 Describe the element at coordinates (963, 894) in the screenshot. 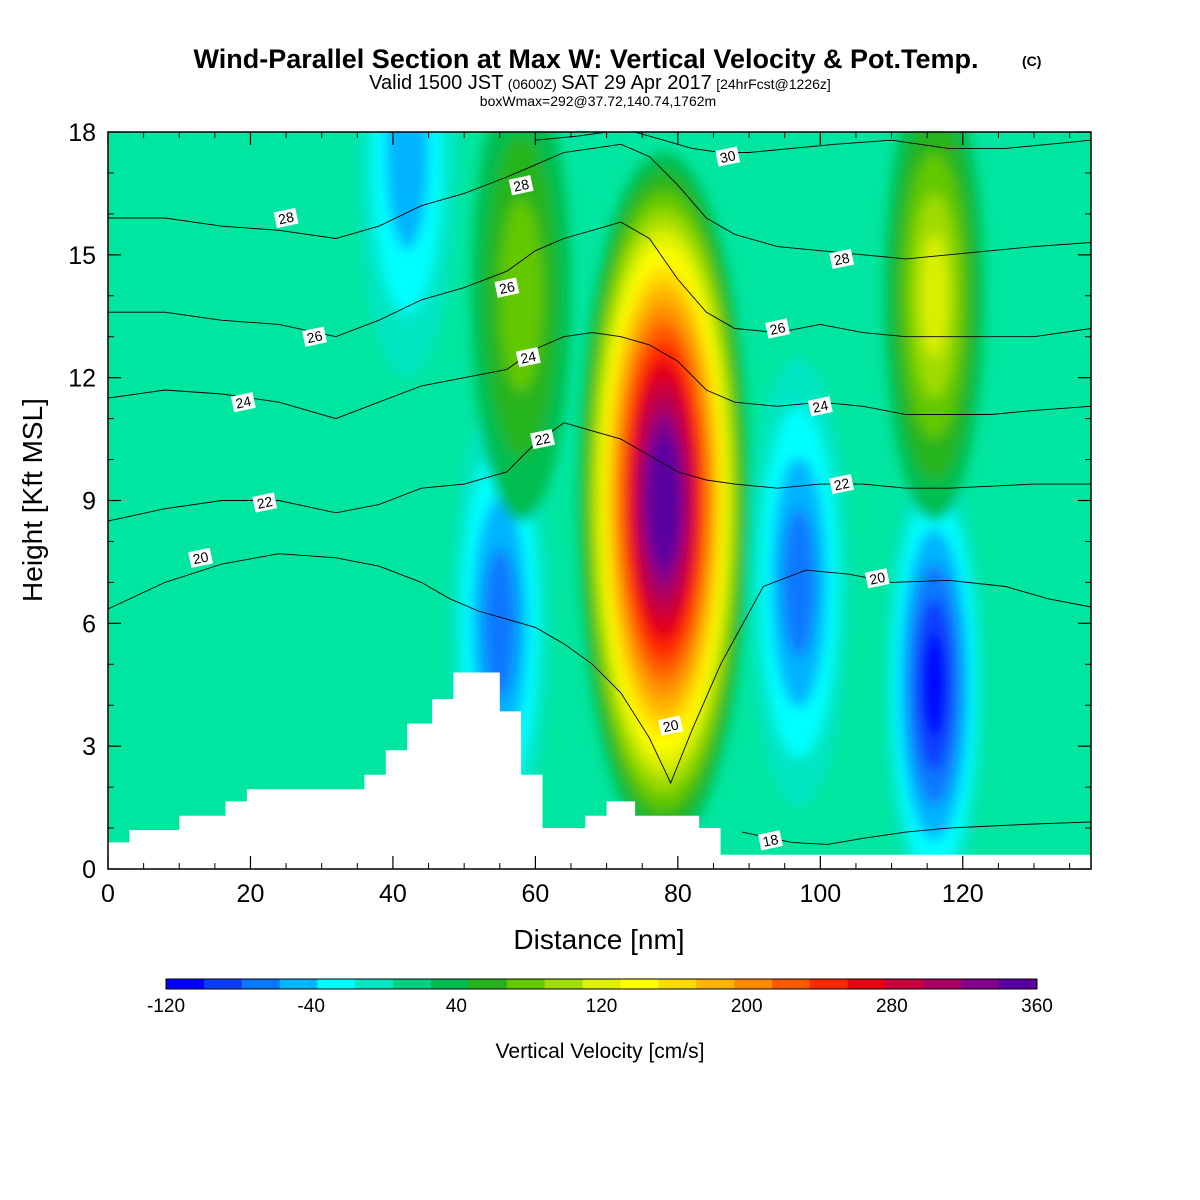

I see `x-tick-label: 120` at that location.